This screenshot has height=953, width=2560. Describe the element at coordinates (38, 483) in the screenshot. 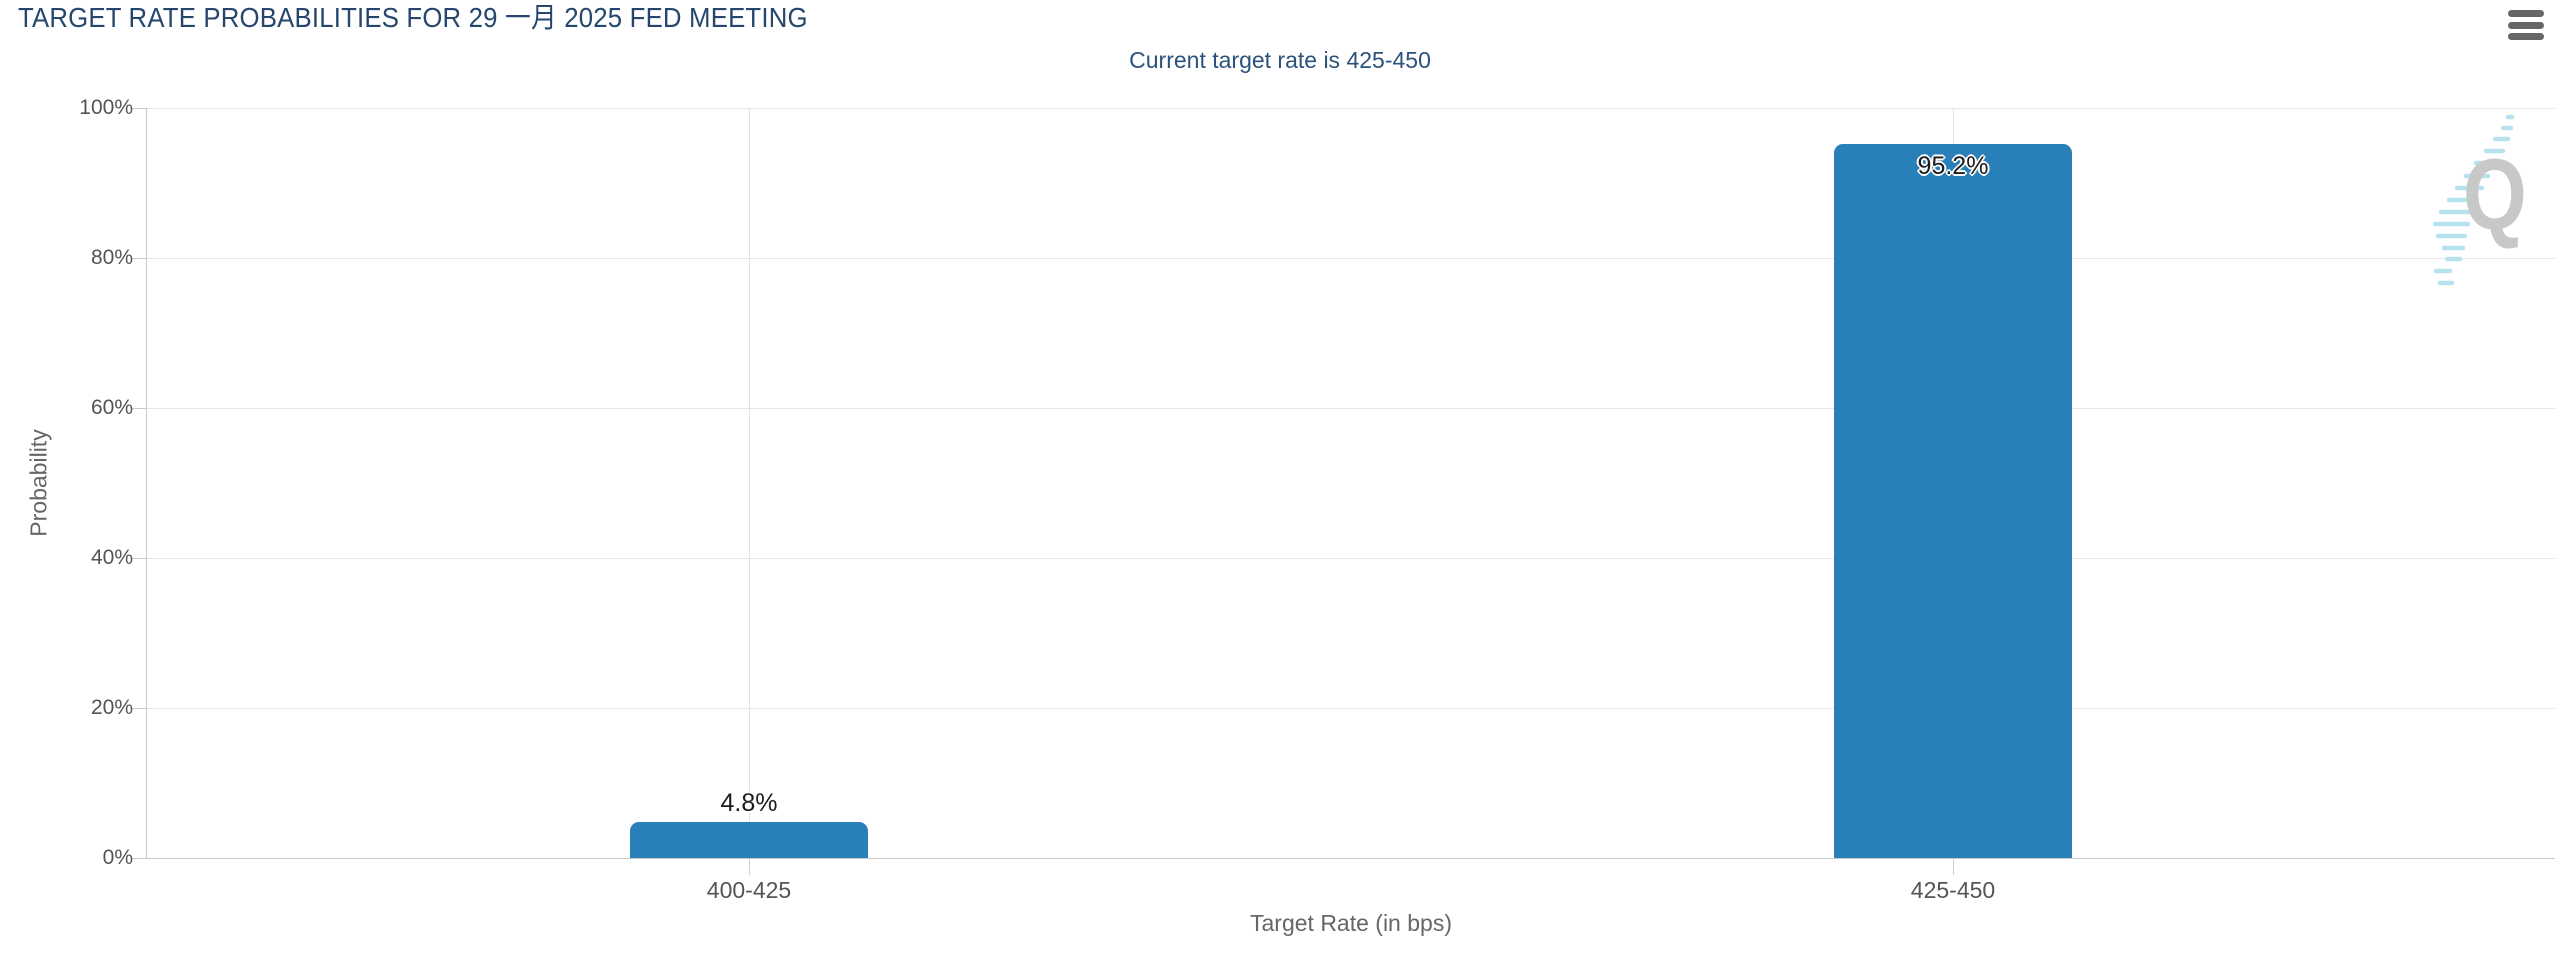

I see `y-axis-title: Probability` at that location.